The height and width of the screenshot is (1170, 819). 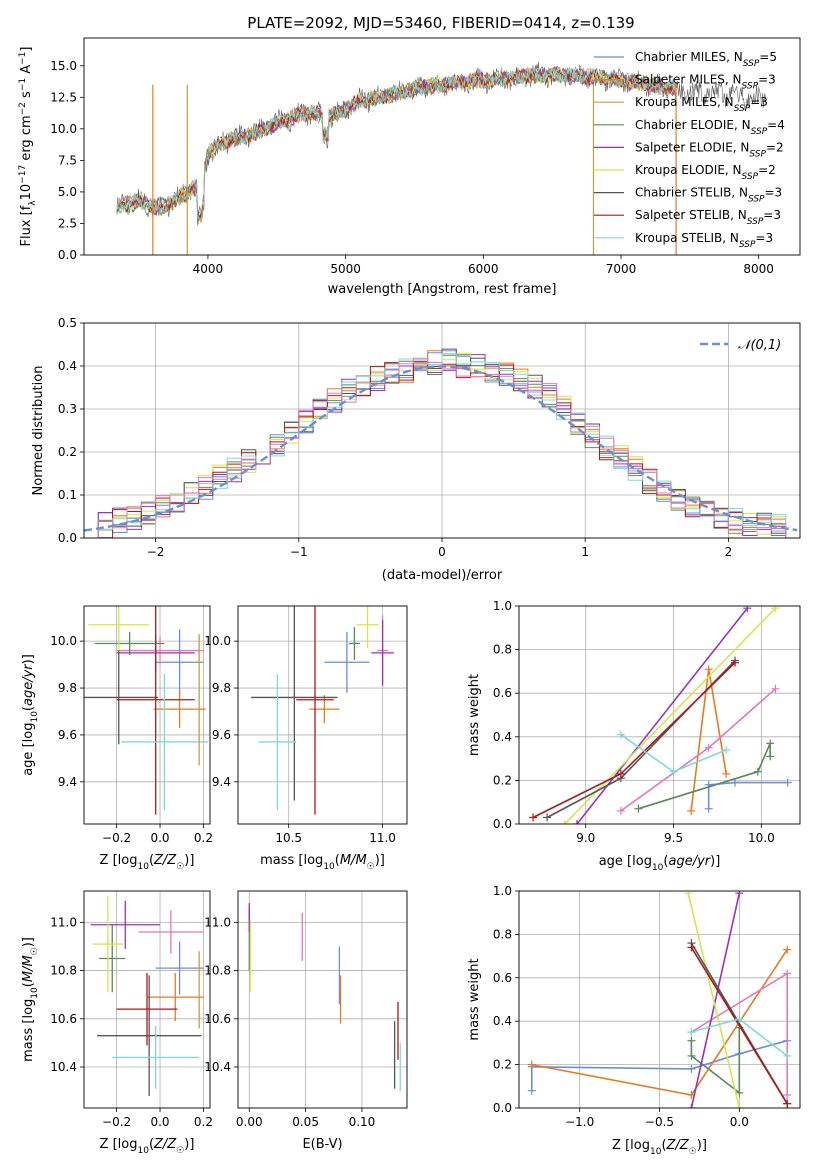 I want to click on histogram-step, so click(x=442, y=445).